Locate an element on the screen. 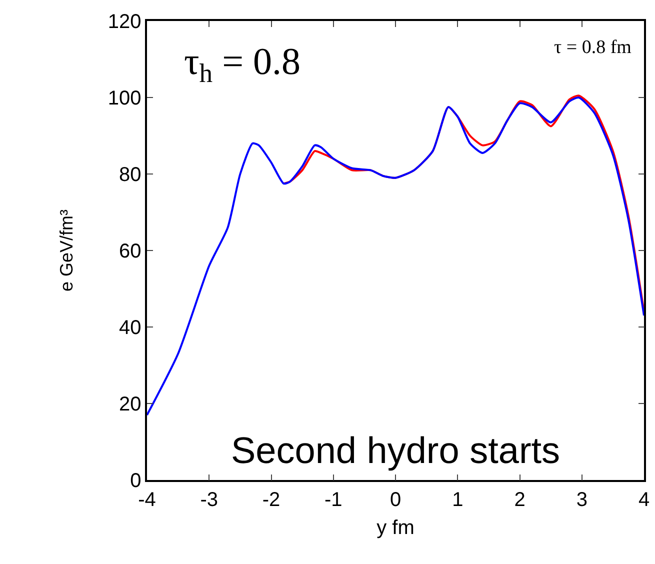 This screenshot has height=564, width=655. y-tick-label: 20 is located at coordinates (130, 405).